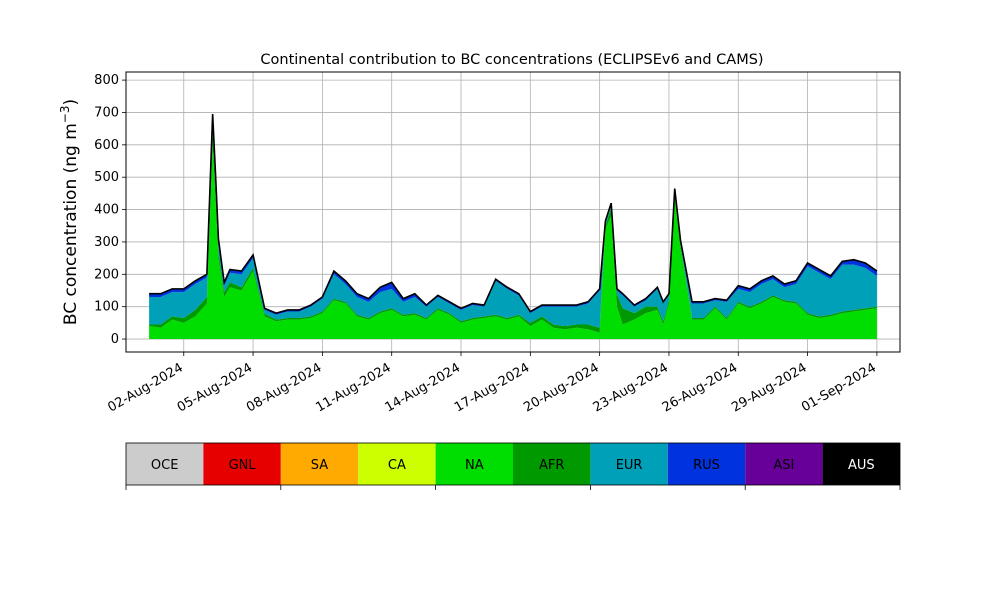 The image size is (1000, 600). I want to click on y-tick-label: 100, so click(106, 307).